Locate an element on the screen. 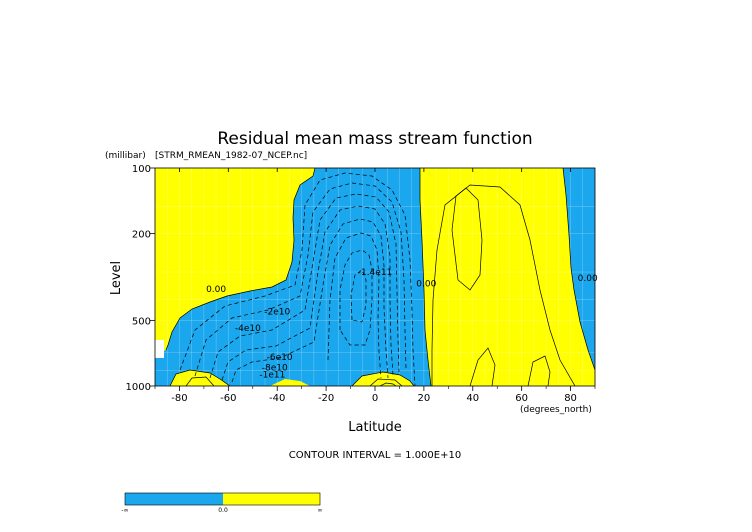 The height and width of the screenshot is (532, 752). x-tick-label: -80 is located at coordinates (179, 398).